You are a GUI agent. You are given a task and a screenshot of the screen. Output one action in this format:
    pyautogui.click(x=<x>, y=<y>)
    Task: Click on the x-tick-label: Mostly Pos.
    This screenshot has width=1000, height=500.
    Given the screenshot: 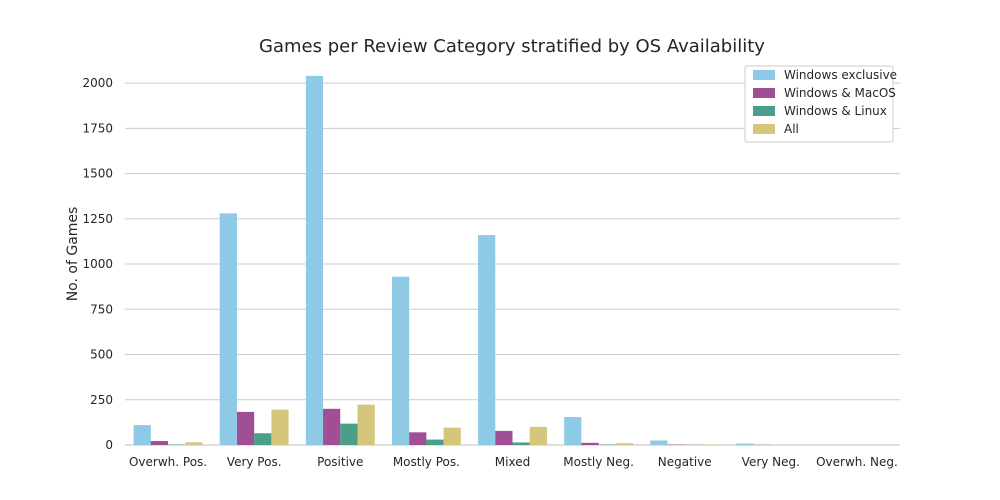 What is the action you would take?
    pyautogui.click(x=426, y=462)
    